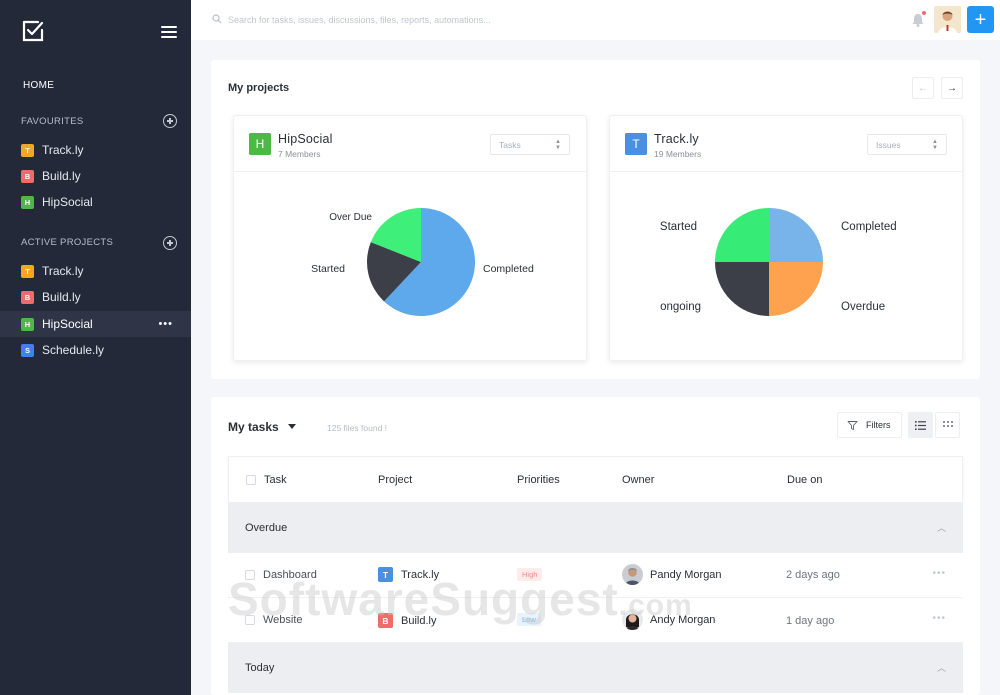  What do you see at coordinates (923, 88) in the screenshot?
I see `projects-prev-button: ←` at bounding box center [923, 88].